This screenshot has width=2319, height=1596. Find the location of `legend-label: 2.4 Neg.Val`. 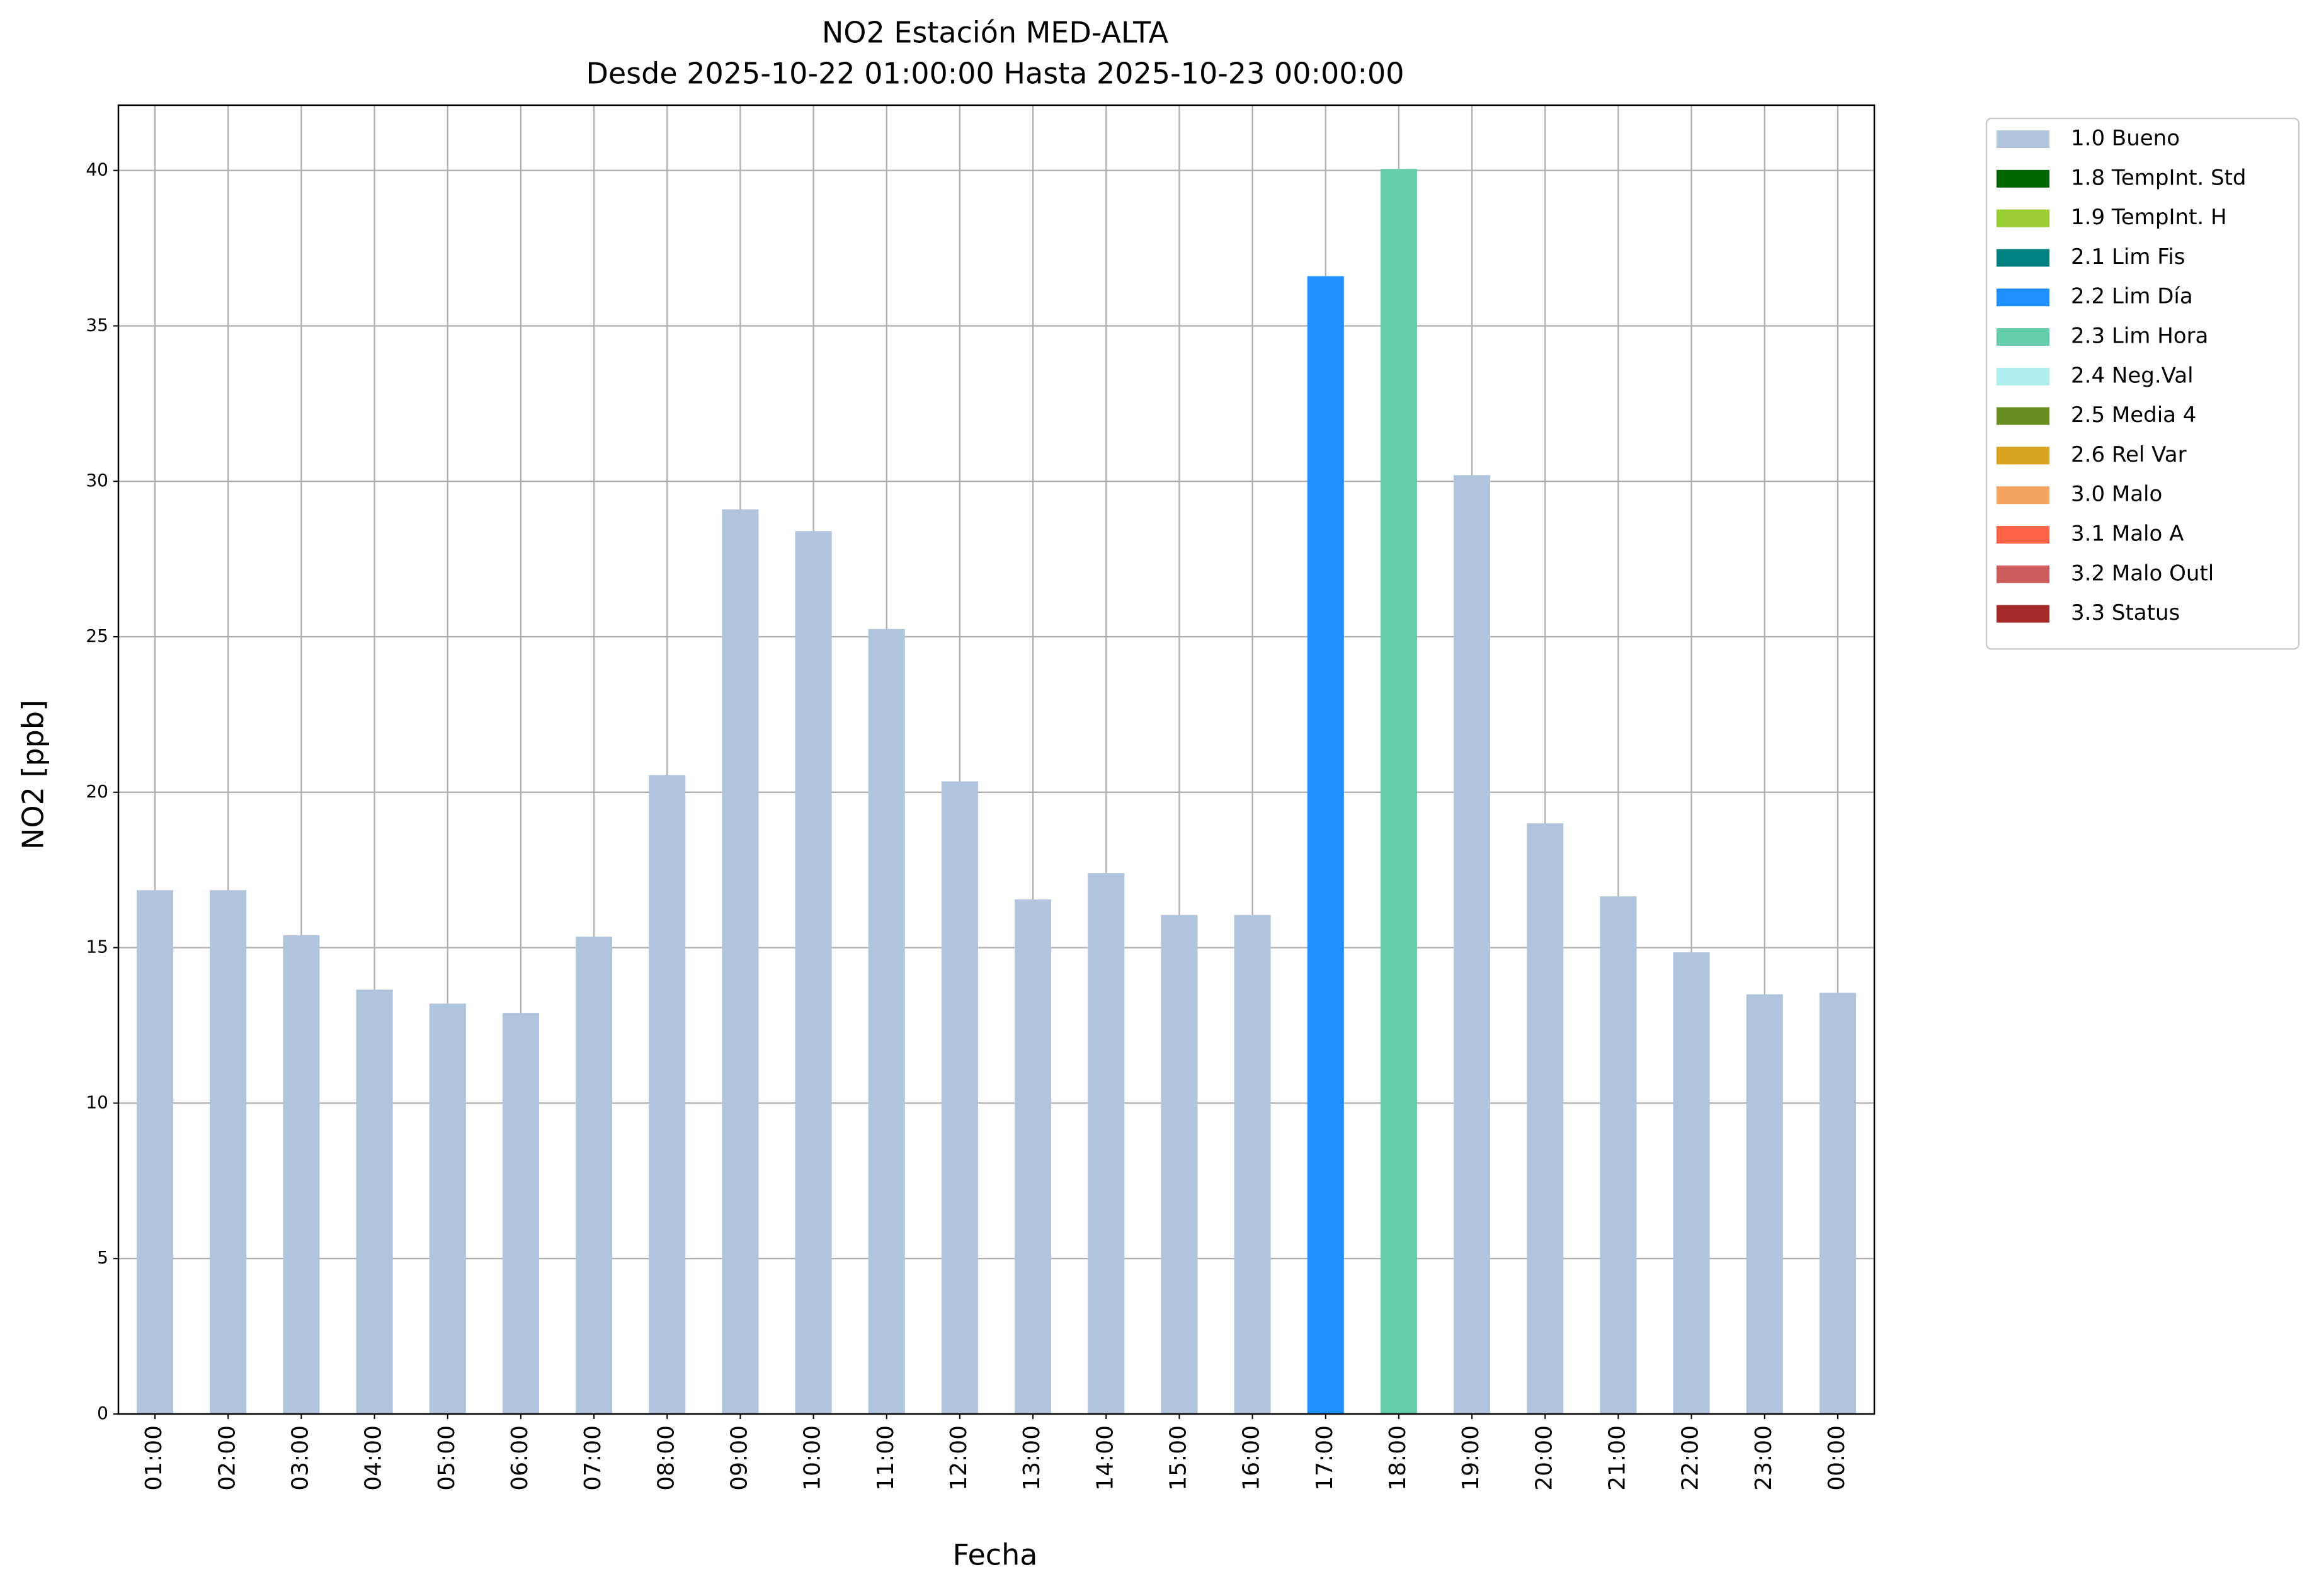

legend-label: 2.4 Neg.Val is located at coordinates (2132, 375).